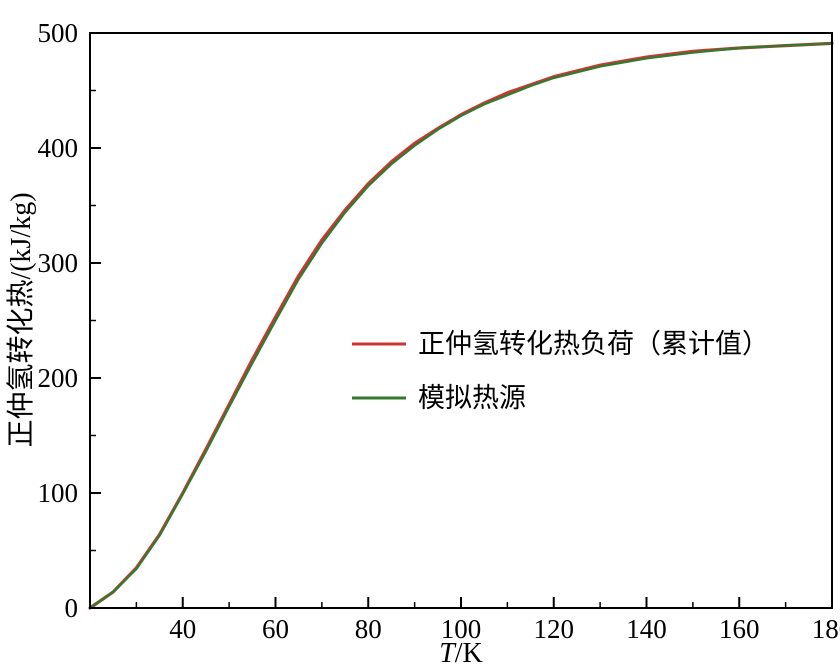 This screenshot has width=840, height=672. I want to click on legend-label-series-2: 模拟热源, so click(472, 398).